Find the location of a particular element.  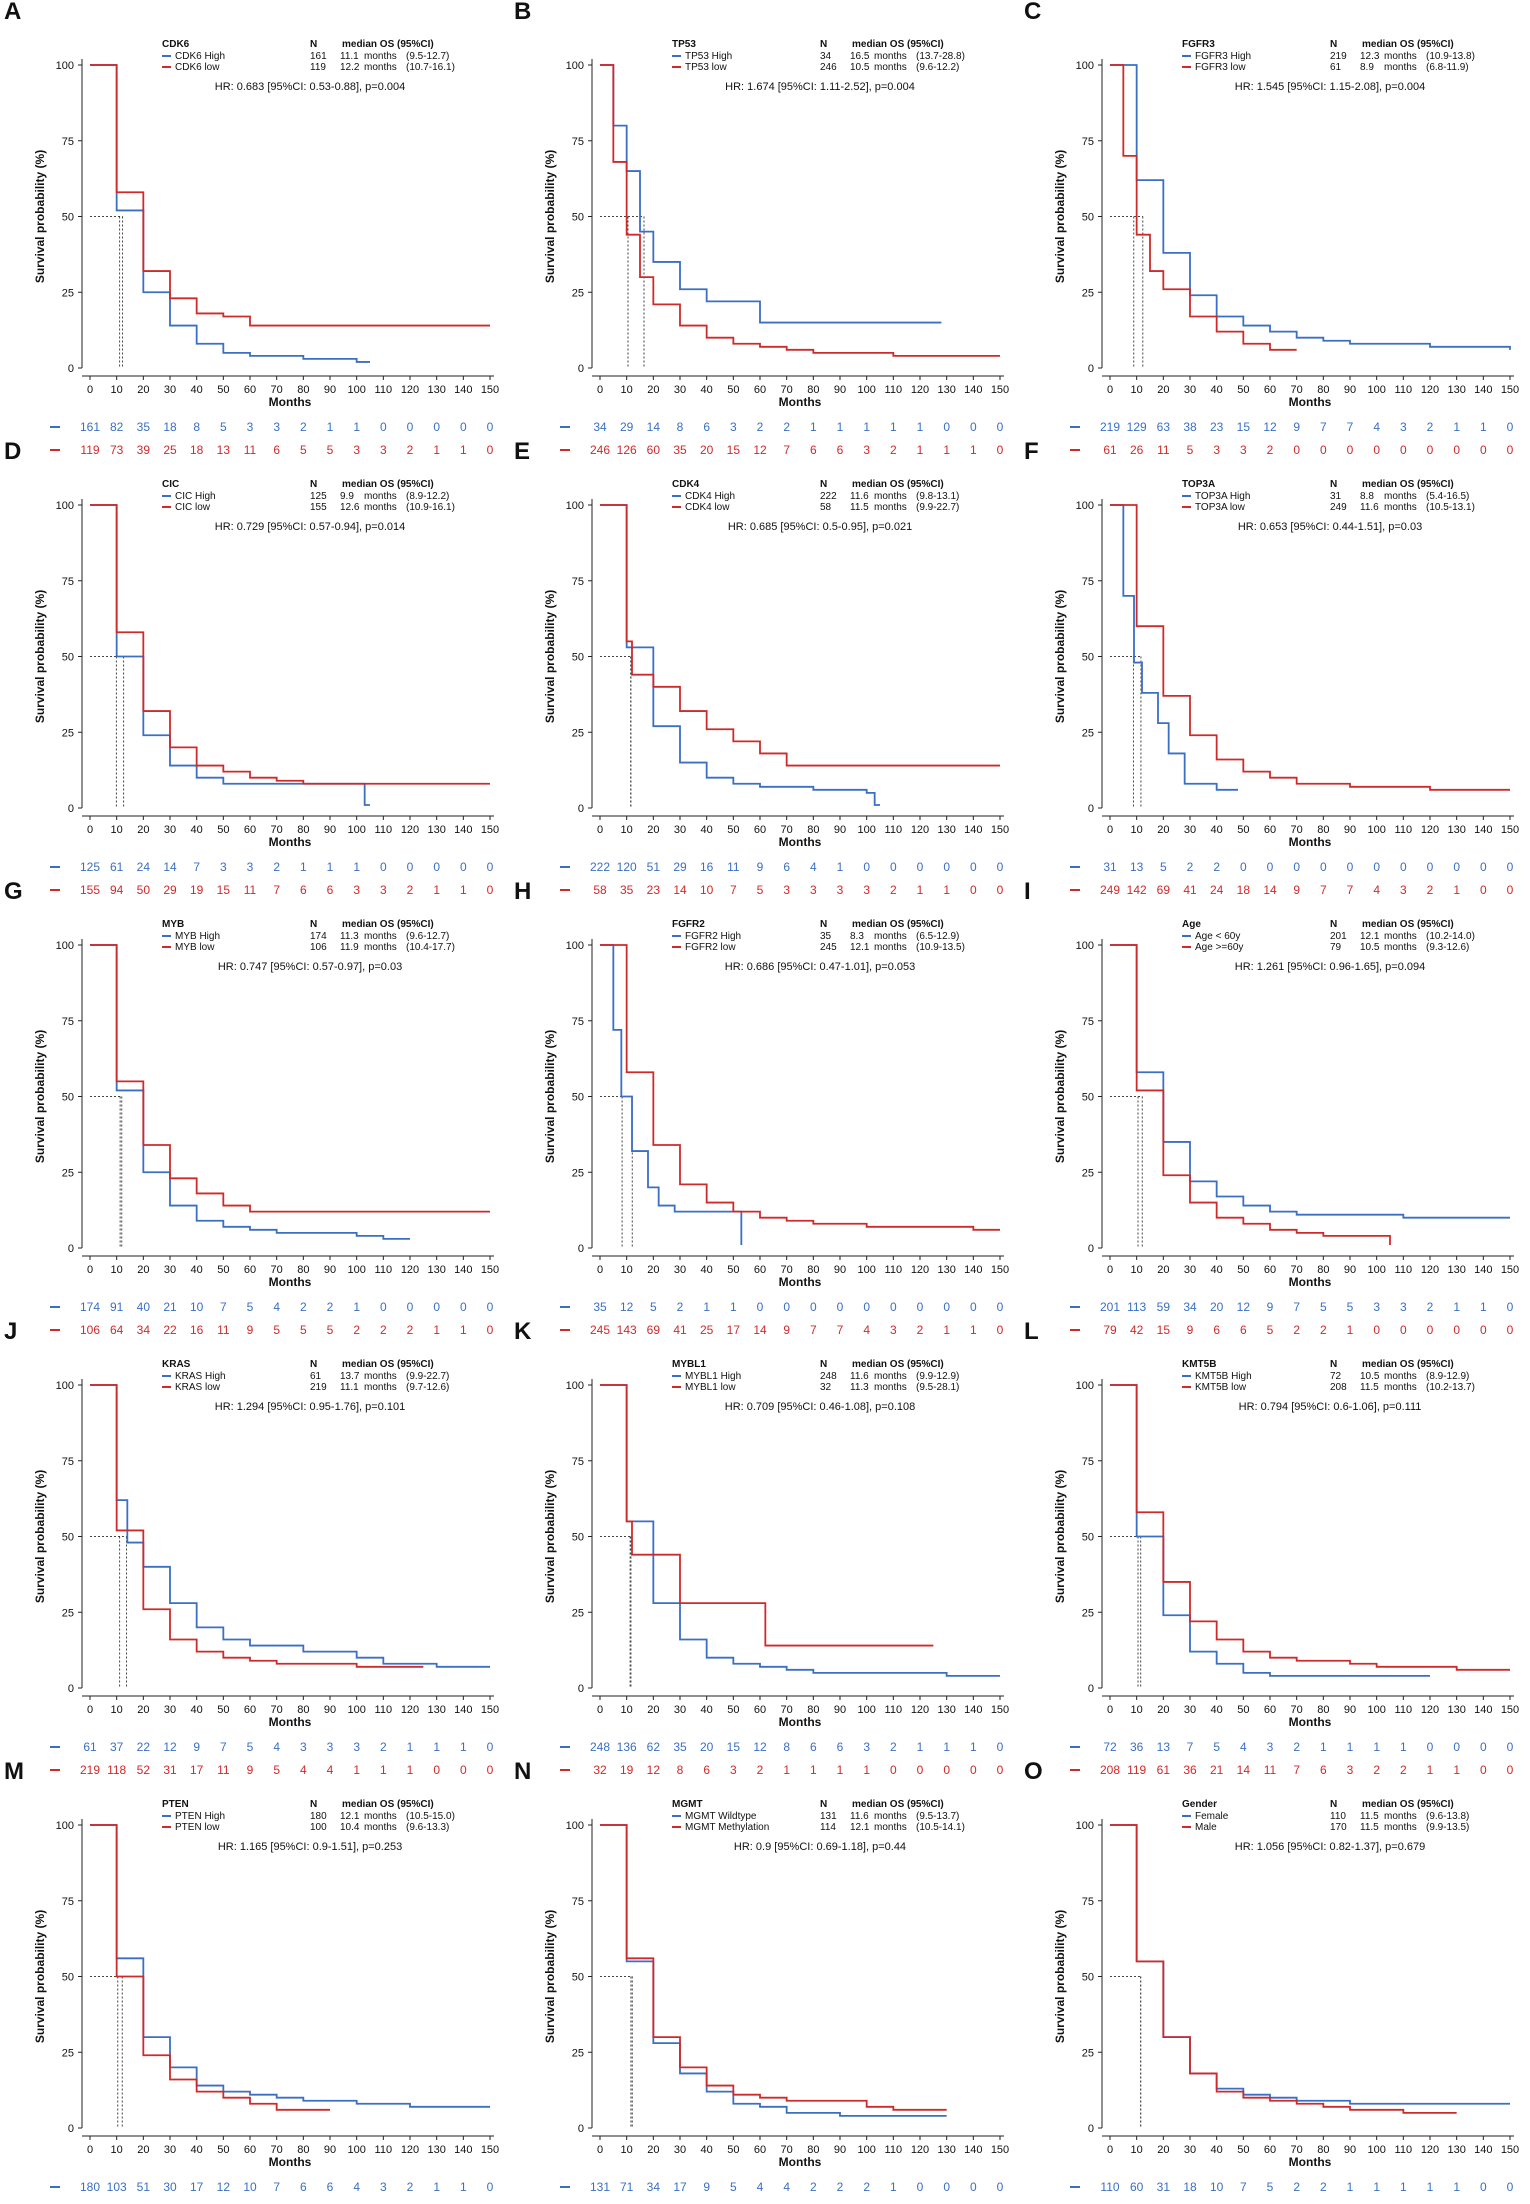

risk-count: 1 is located at coordinates (973, 1330).